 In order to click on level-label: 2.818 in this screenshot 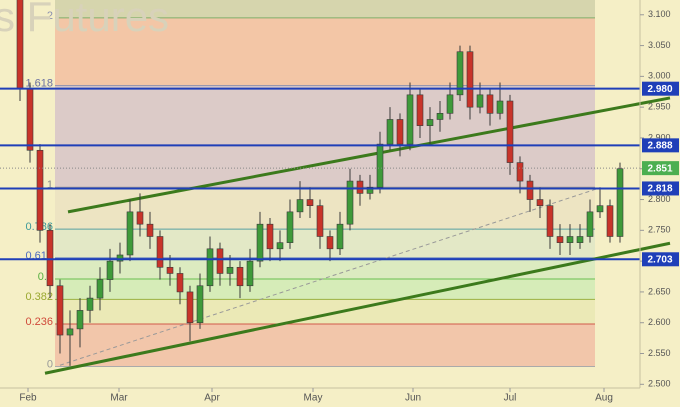, I will do `click(659, 189)`.